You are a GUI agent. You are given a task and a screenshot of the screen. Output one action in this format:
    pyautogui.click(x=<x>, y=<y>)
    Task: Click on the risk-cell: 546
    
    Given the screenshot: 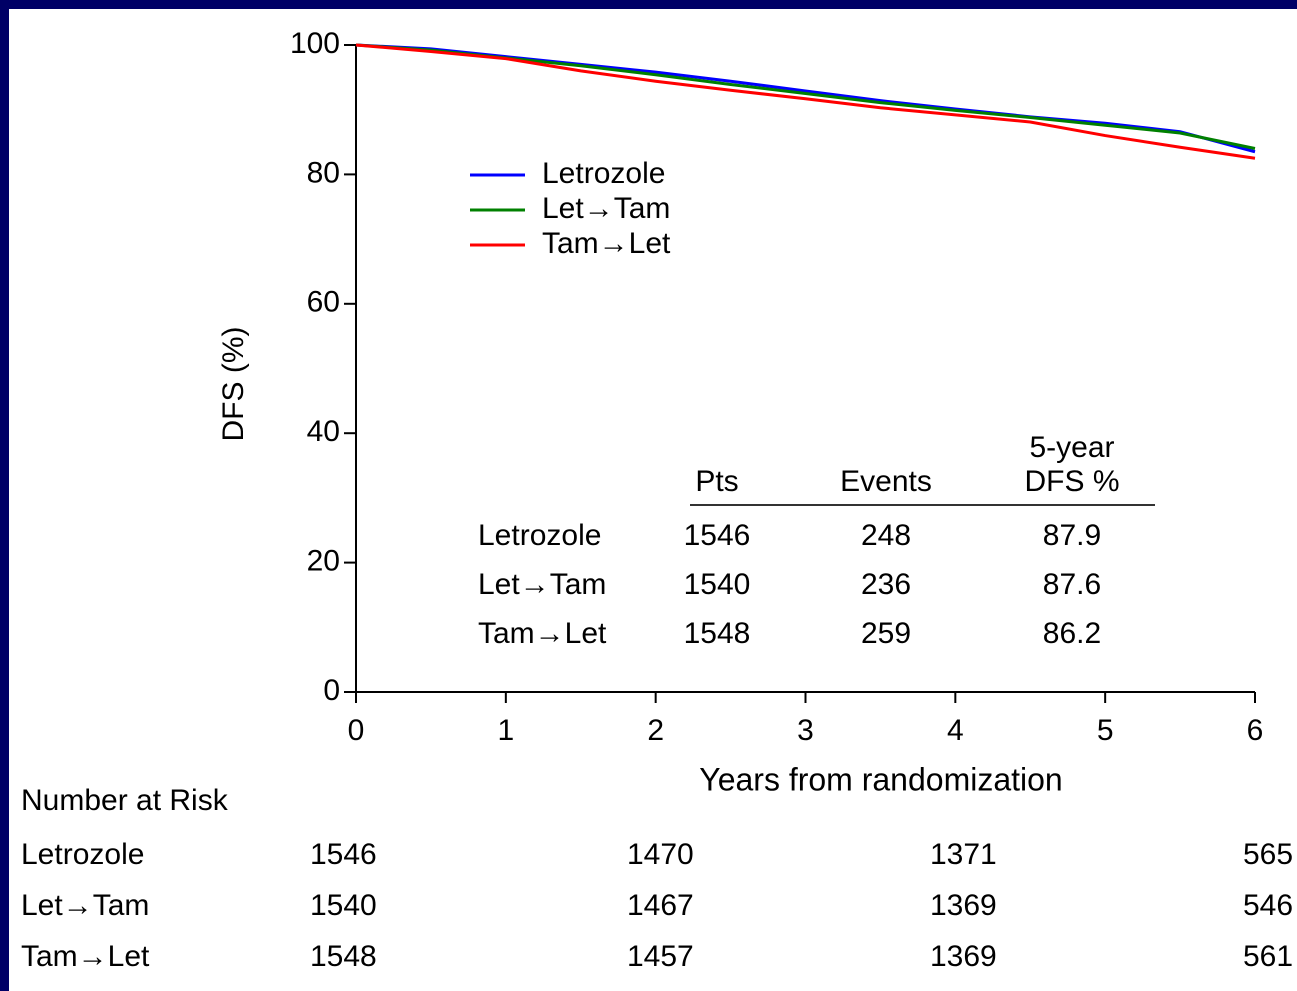 What is the action you would take?
    pyautogui.click(x=1268, y=905)
    